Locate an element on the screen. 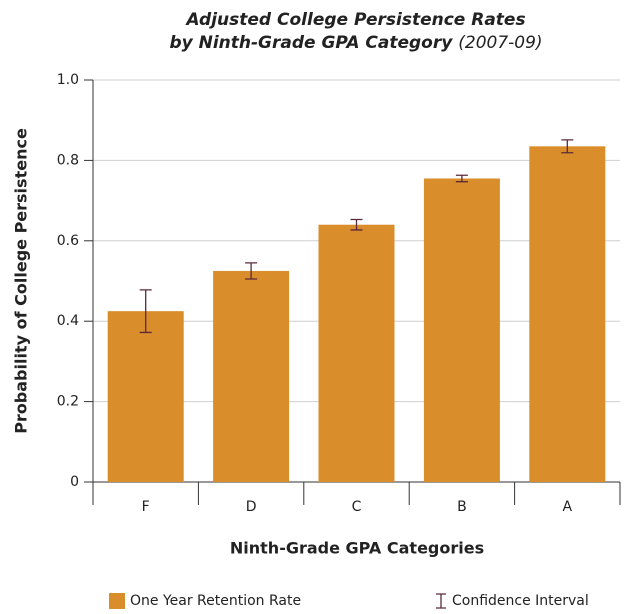 The width and height of the screenshot is (625, 614). y-tick-label: 0 is located at coordinates (74, 482).